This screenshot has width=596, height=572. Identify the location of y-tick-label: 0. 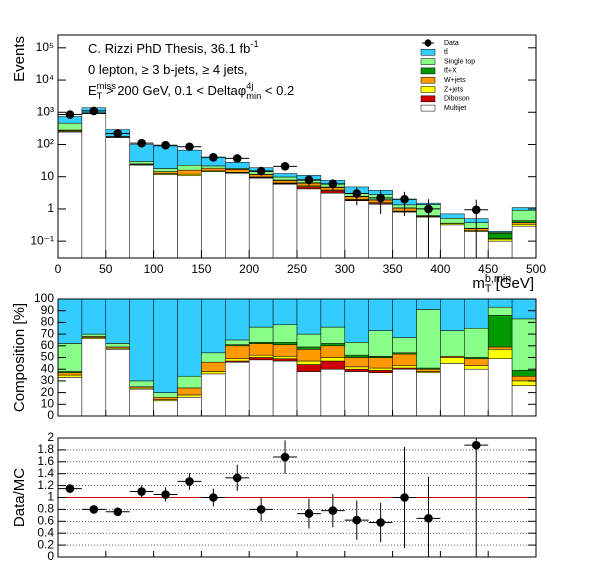
(50, 556).